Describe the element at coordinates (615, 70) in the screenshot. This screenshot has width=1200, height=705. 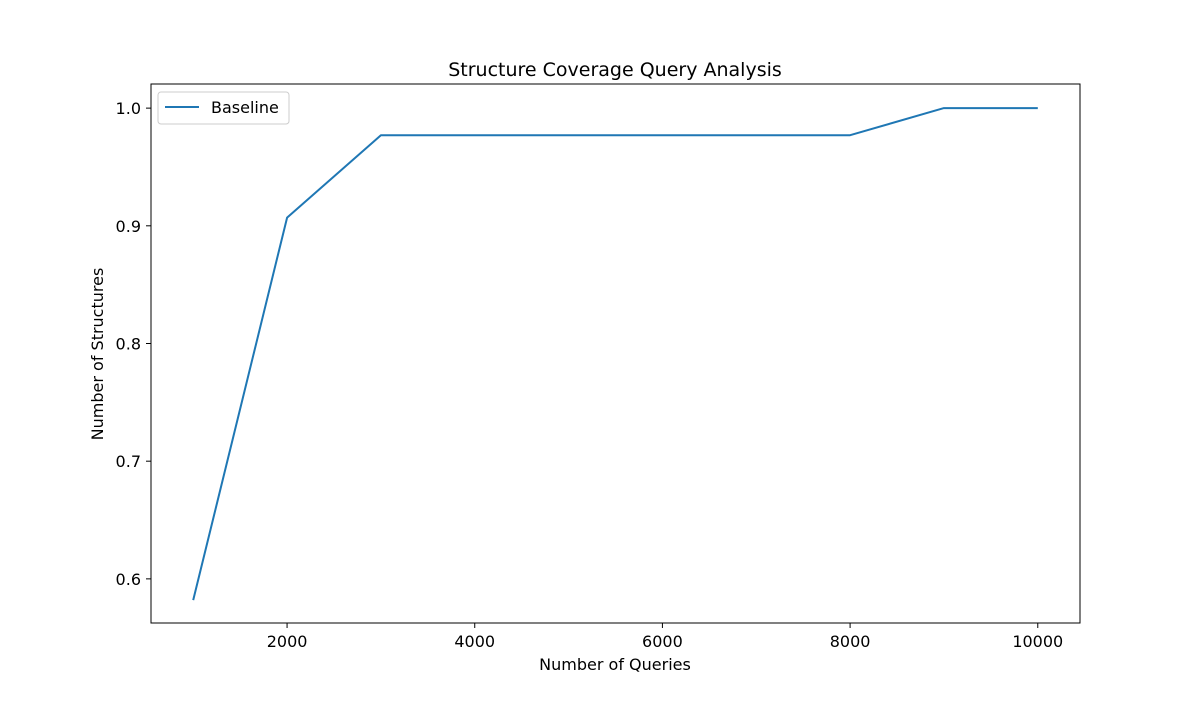
I see `chart-title: Structure Coverage Query Analysis` at that location.